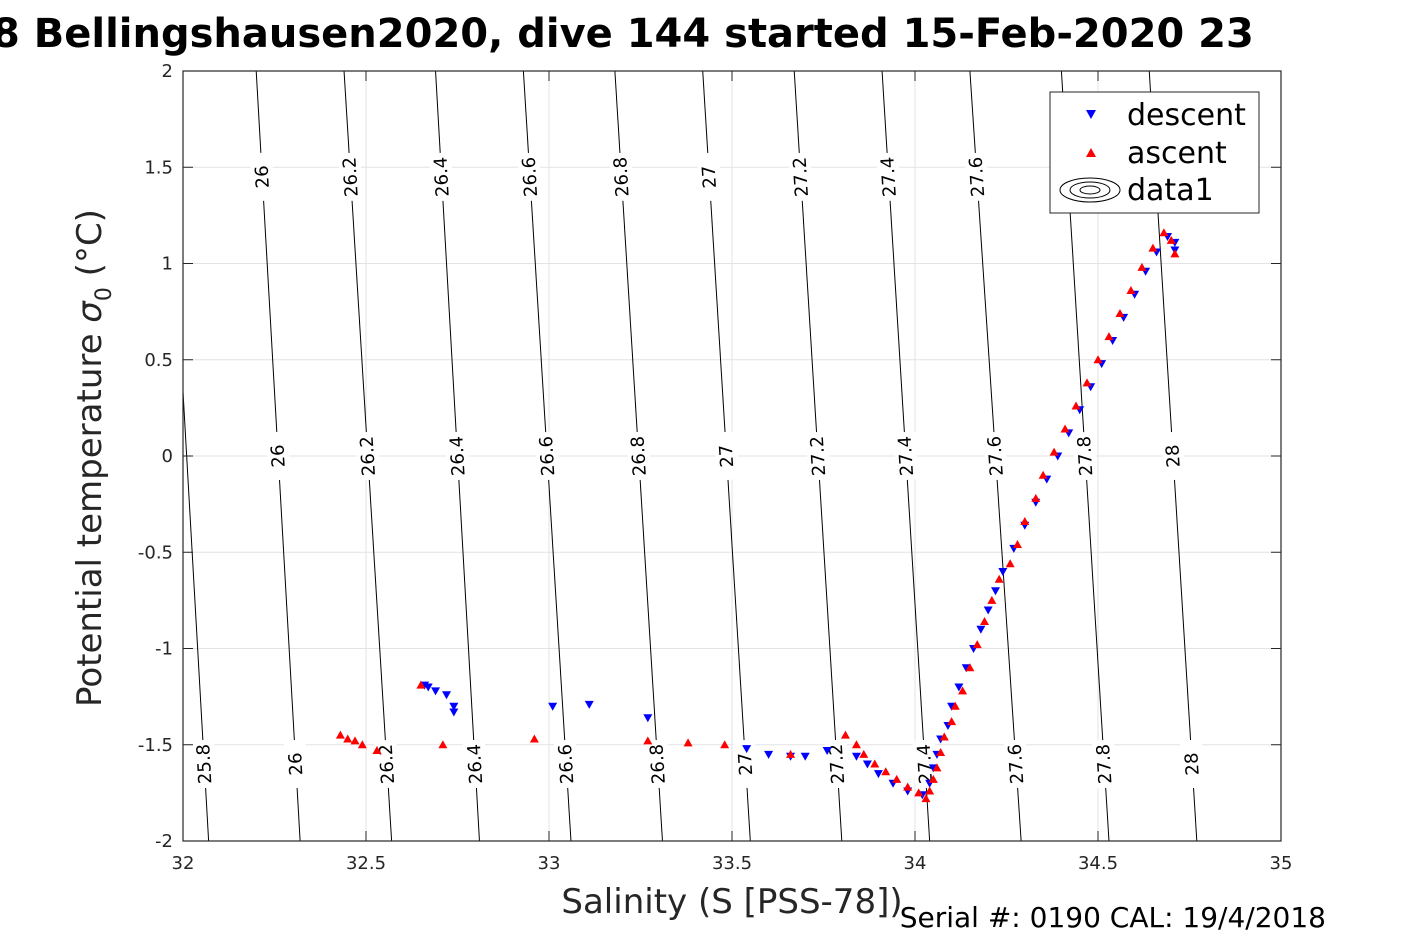  Describe the element at coordinates (1192, 764) in the screenshot. I see `contour-label: 28` at that location.